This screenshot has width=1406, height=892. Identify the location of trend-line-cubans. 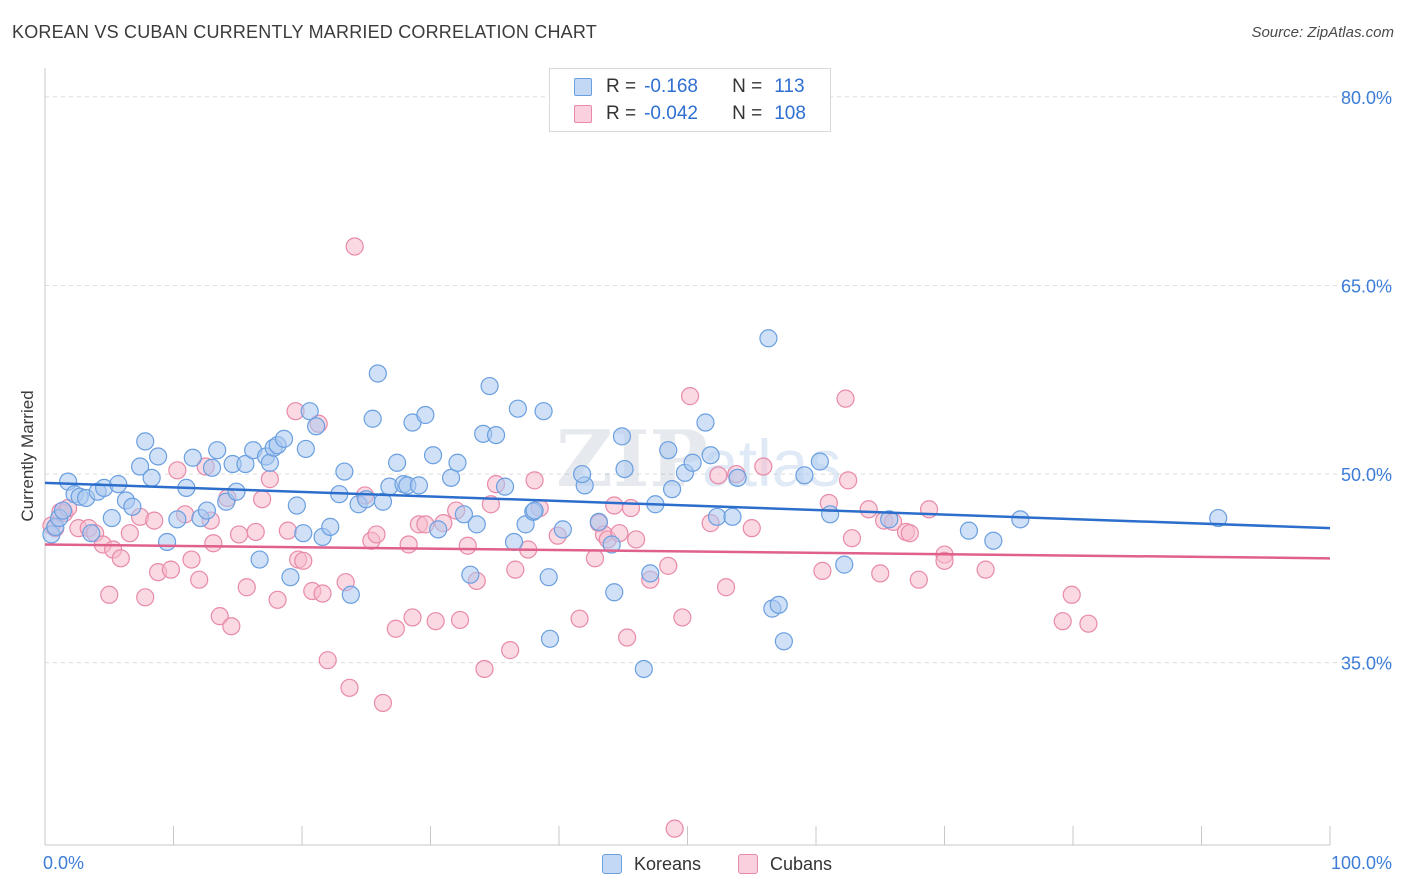
(687, 551).